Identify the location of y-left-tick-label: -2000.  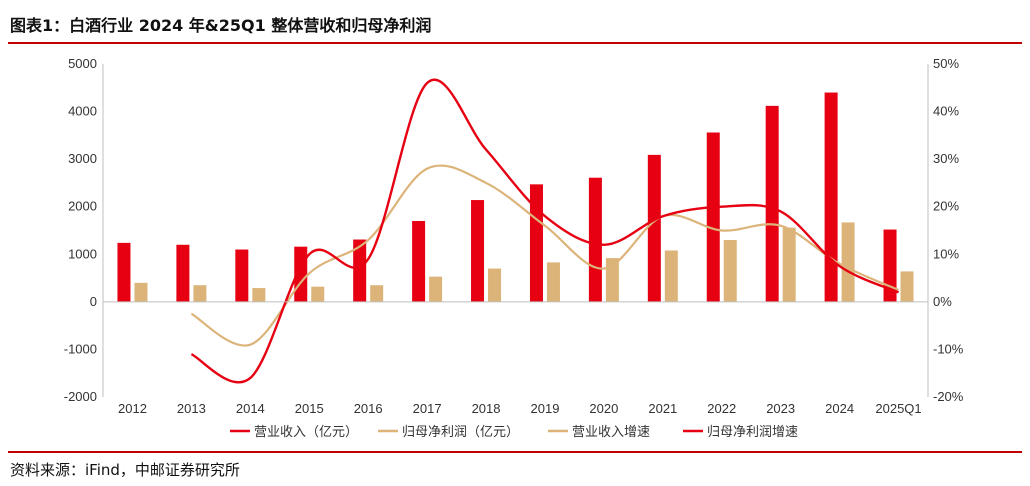
(80, 396).